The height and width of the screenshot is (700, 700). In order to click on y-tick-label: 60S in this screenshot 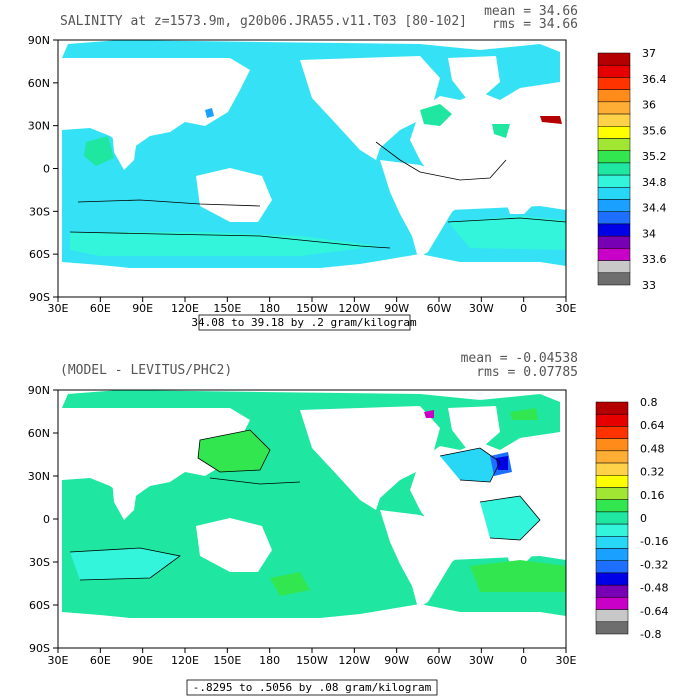, I will do `click(39, 254)`.